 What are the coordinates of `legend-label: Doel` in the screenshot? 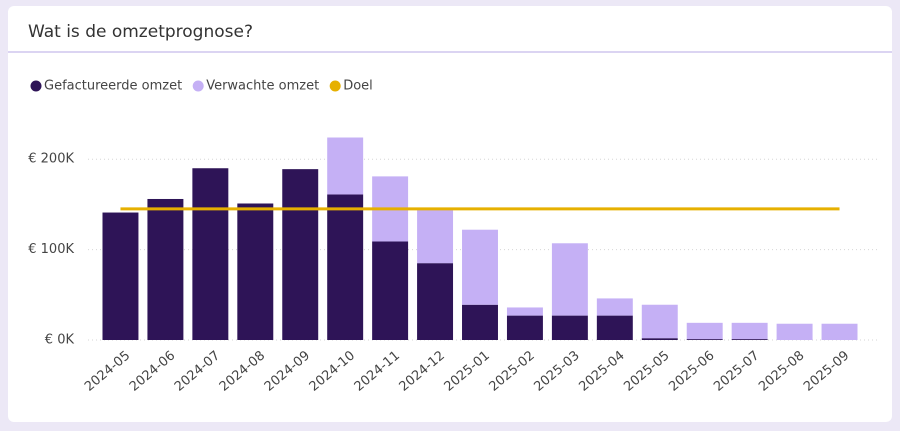 It's located at (358, 86).